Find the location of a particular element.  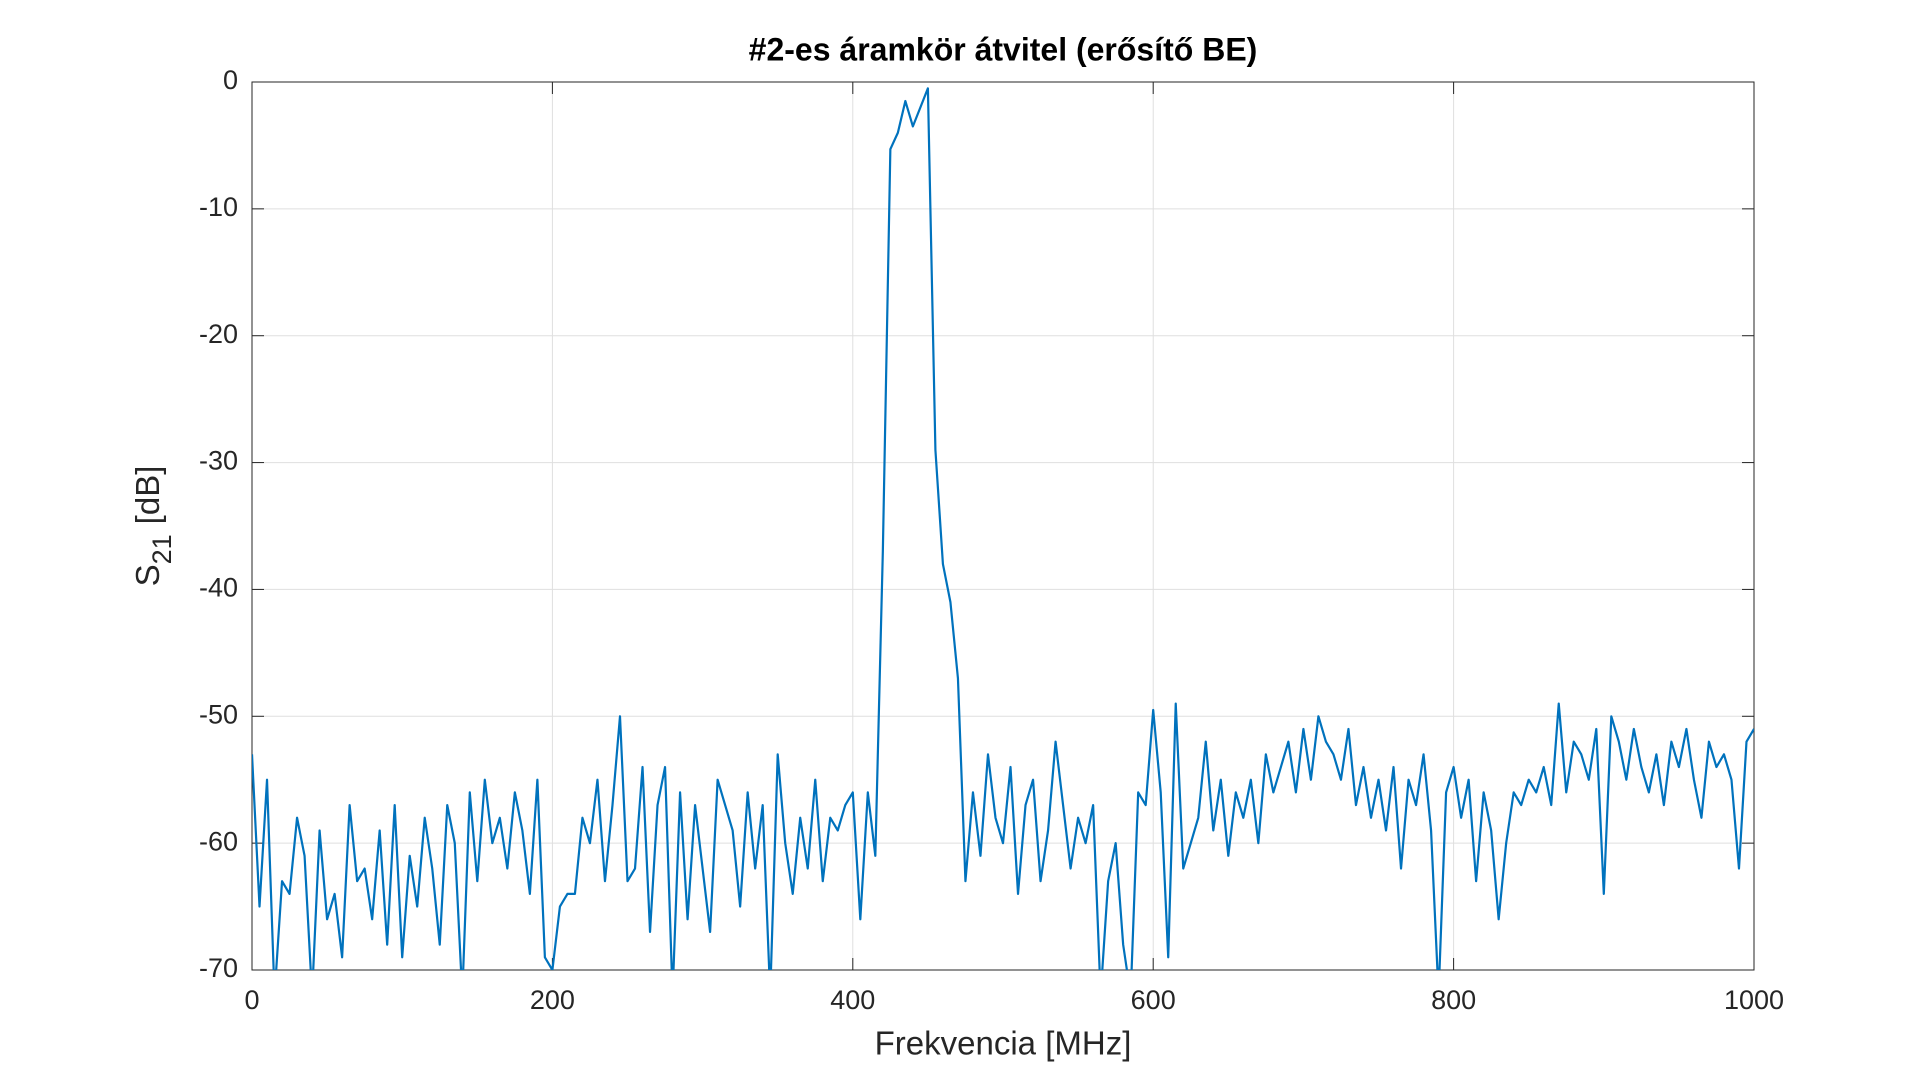

y-tick-label: 0 is located at coordinates (230, 80).